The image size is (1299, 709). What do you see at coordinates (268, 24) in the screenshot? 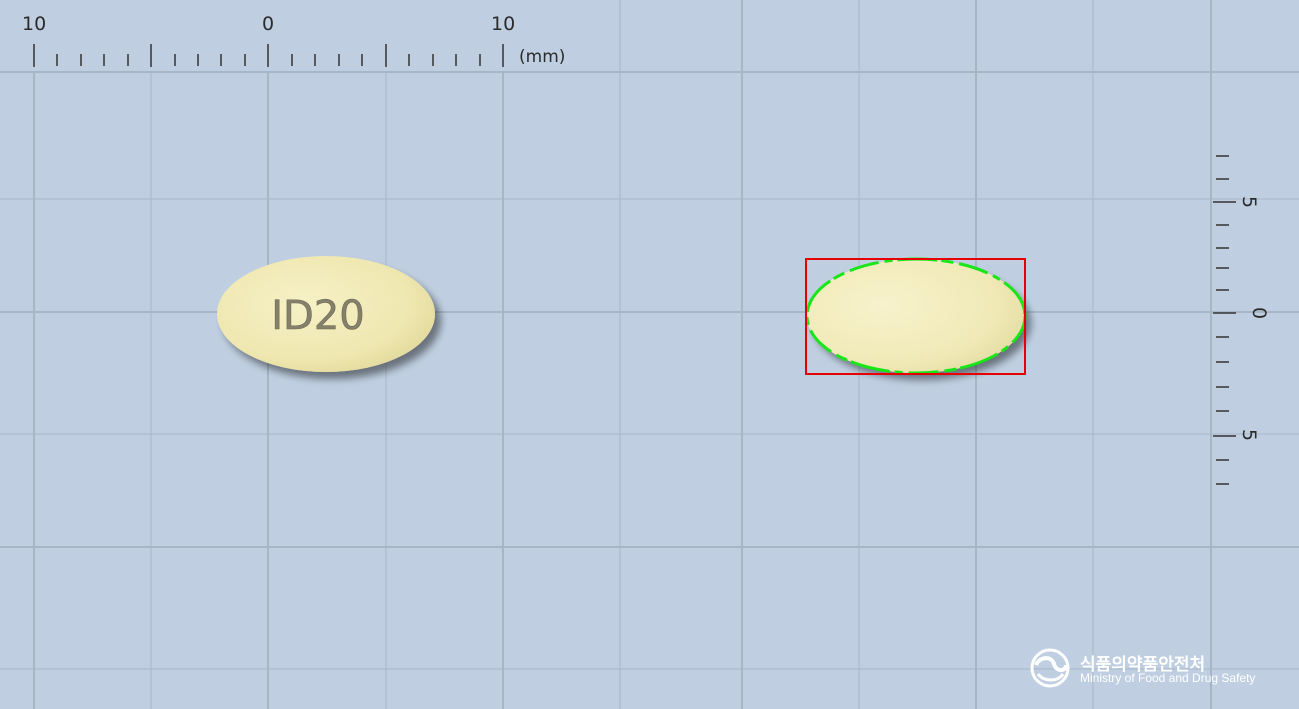
I see `top-ruler-label-zero: 0` at bounding box center [268, 24].